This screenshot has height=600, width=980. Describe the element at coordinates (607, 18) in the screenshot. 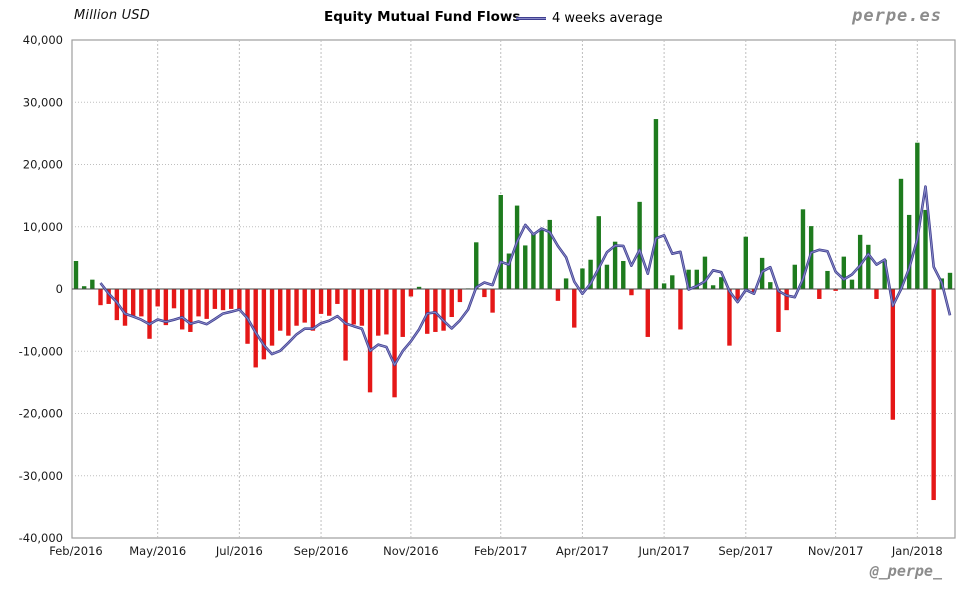

I see `legend-label: 4 weeks average` at that location.